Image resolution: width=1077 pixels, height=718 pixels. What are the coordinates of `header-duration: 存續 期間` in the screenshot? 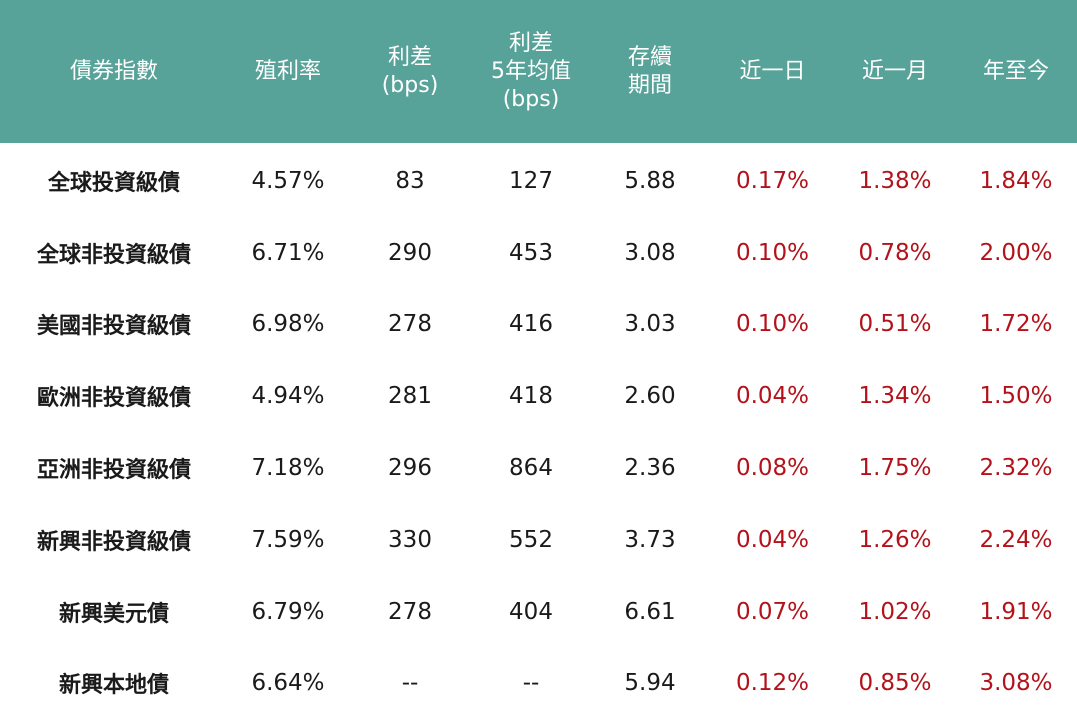 It's located at (650, 72).